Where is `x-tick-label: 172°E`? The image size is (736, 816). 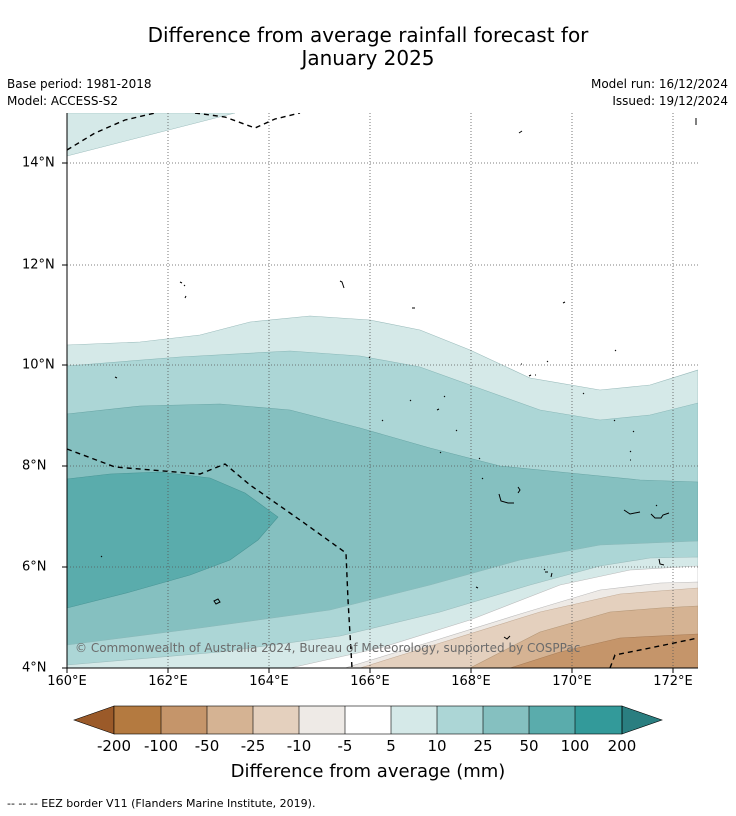 x-tick-label: 172°E is located at coordinates (673, 681).